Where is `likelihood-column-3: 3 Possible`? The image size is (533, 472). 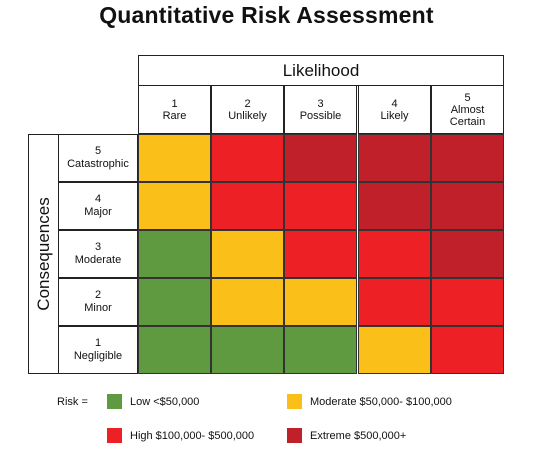
likelihood-column-3: 3 Possible is located at coordinates (320, 110).